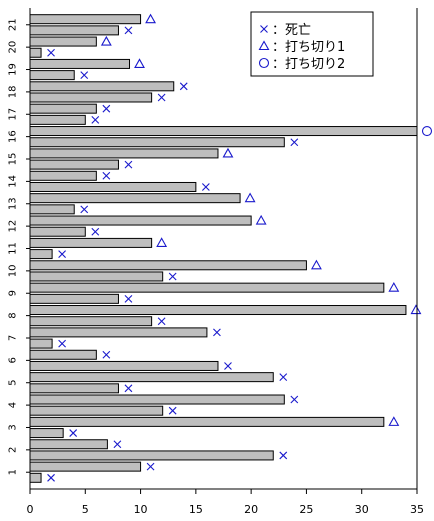 This screenshot has width=434, height=521. Describe the element at coordinates (308, 47) in the screenshot. I see `legend-label: ：打ち切り1` at that location.